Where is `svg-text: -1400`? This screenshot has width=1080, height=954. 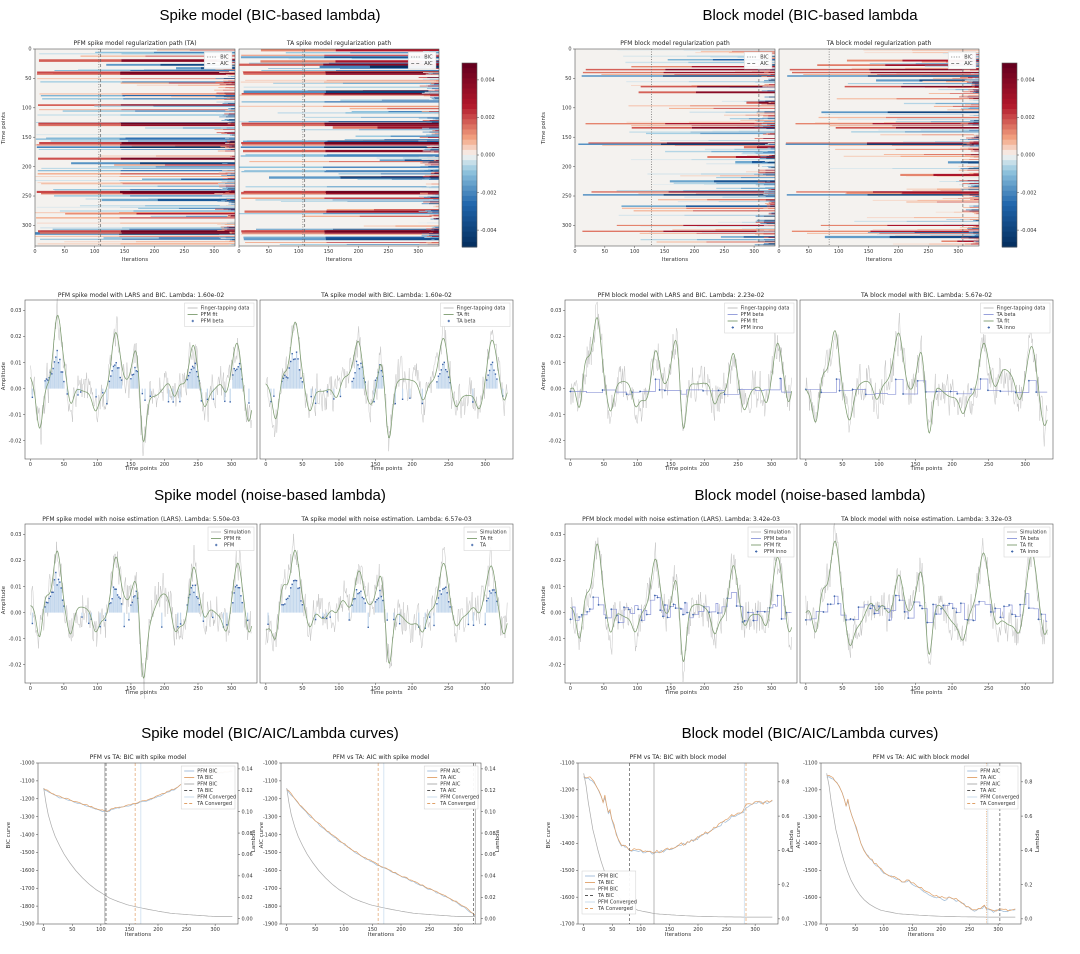
svg-text: -1400 is located at coordinates (27, 835).